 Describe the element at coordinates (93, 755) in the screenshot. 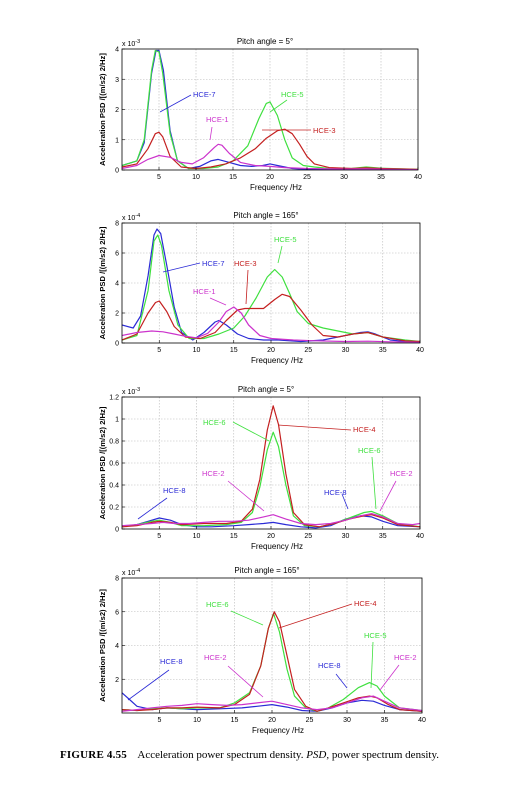

I see `caption-label: FIGURE 4.55` at that location.